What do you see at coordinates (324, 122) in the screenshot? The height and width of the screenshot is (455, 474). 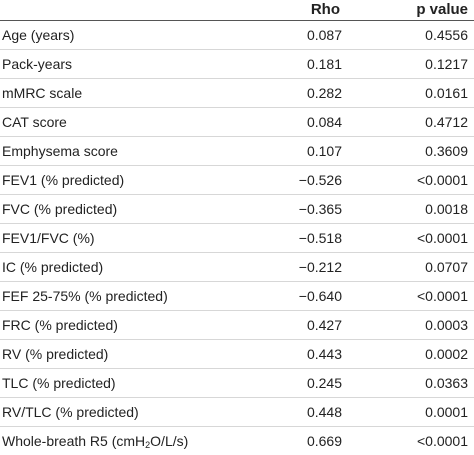 I see `row-rho: 0.084` at bounding box center [324, 122].